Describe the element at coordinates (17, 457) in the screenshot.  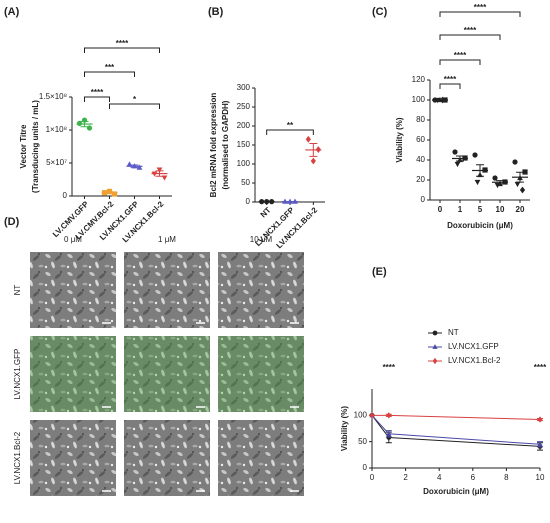
I see `row-label: LV.NCX1.Bcl-2` at that location.